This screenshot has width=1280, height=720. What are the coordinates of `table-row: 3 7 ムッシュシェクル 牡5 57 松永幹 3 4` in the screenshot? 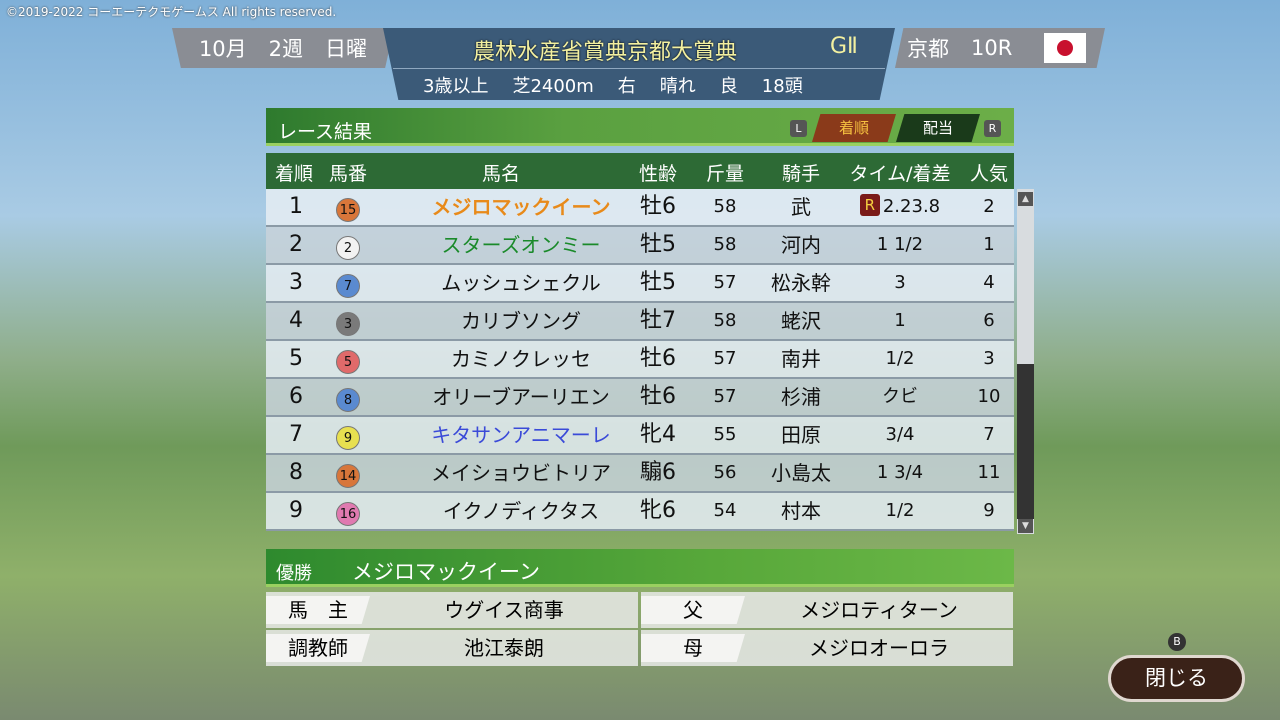 It's located at (640, 284).